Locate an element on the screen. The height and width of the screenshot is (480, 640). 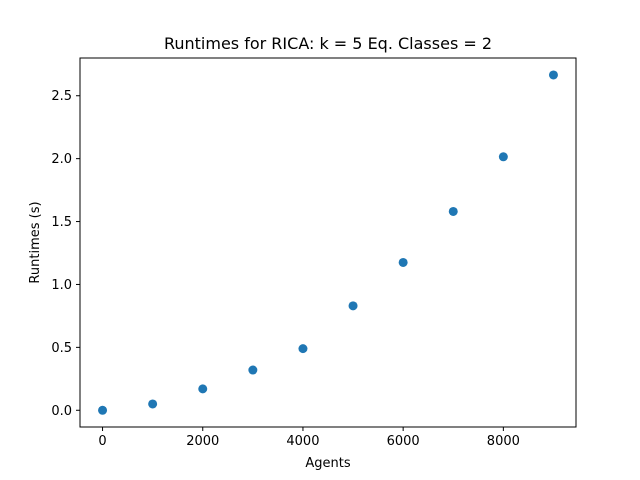
x-tick-label: 2000 is located at coordinates (202, 441).